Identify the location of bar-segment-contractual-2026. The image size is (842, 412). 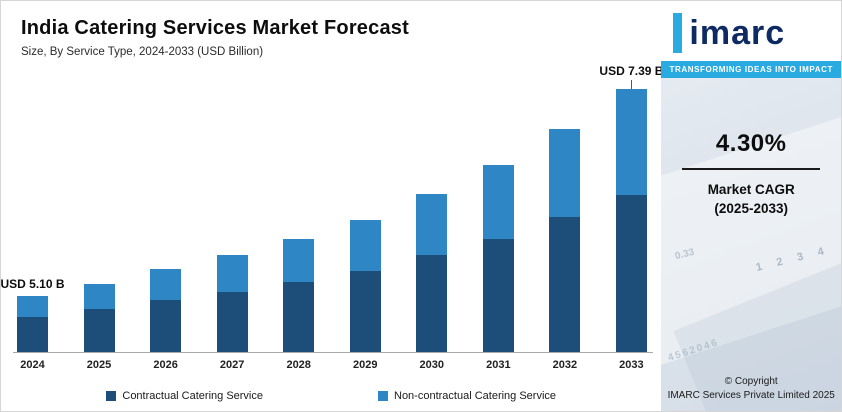
(166, 326).